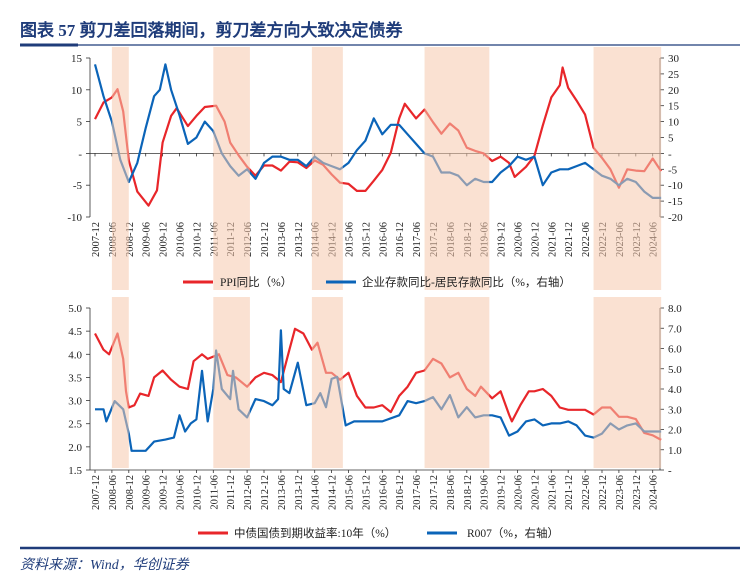 The height and width of the screenshot is (582, 755). Describe the element at coordinates (466, 282) in the screenshot. I see `legend-label: 企业存款同比-居民存款同比（%，右轴）` at that location.